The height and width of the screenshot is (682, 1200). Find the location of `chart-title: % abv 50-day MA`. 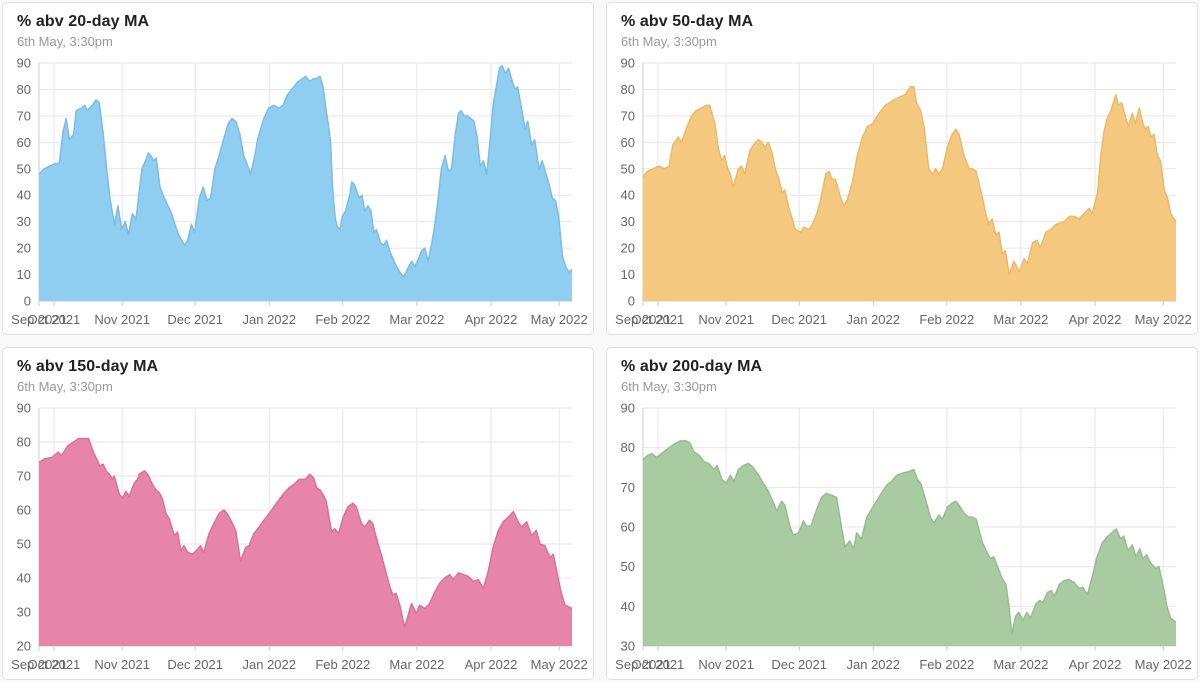

chart-title: % abv 50-day MA is located at coordinates (687, 21).